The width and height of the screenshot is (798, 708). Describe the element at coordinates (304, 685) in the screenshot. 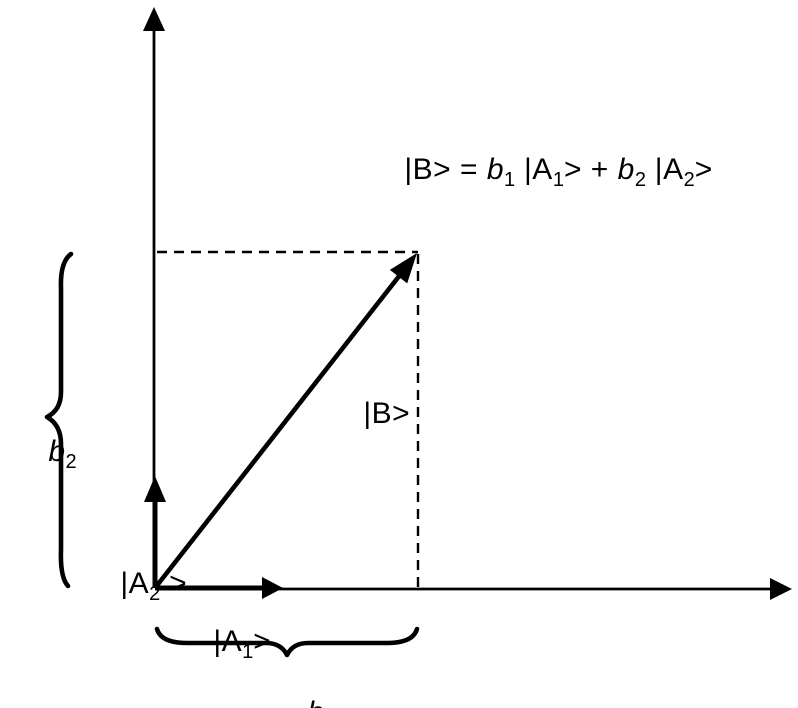

I see `coefficient-b1-label: b1` at that location.